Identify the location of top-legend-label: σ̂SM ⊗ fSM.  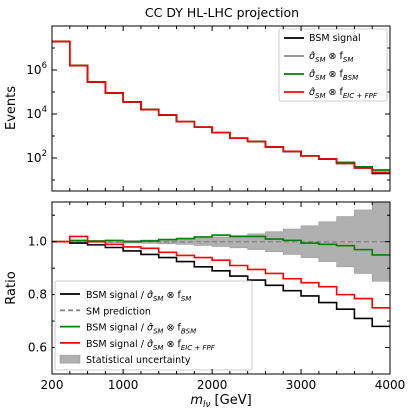
(331, 57).